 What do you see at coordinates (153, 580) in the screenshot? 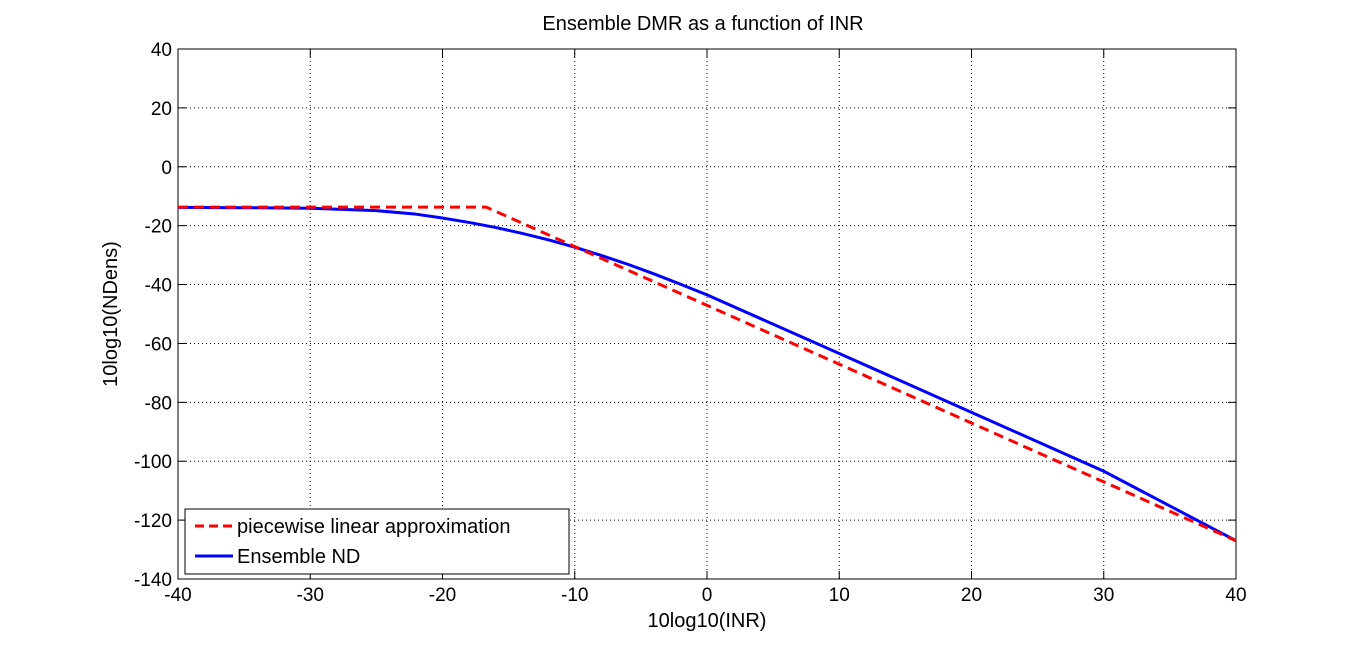
I see `y-tick-label: -140` at bounding box center [153, 580].